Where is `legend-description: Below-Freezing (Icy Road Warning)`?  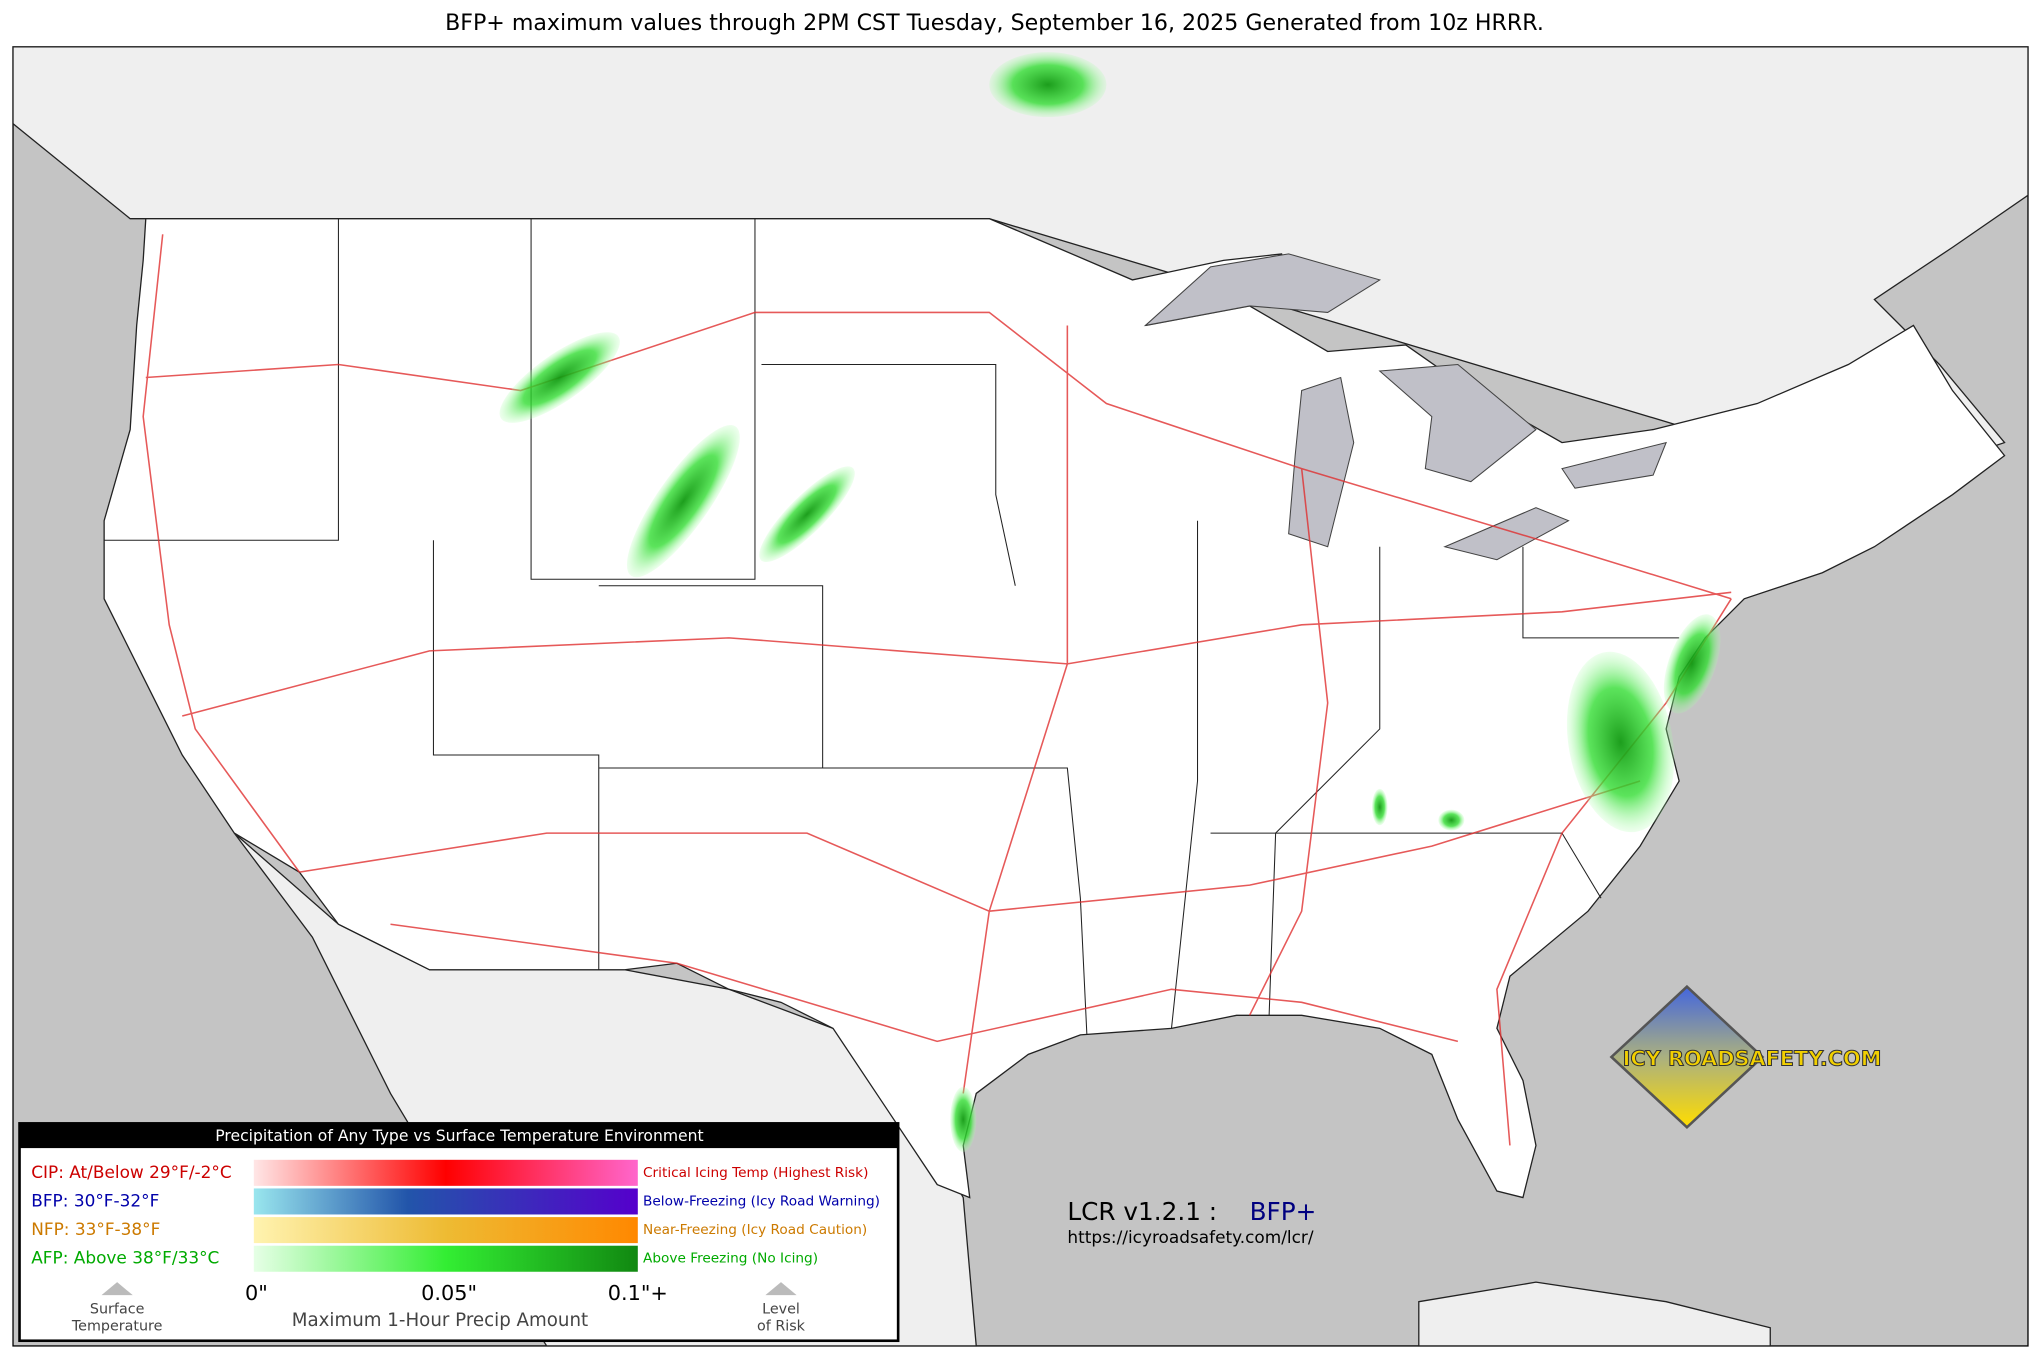 legend-description: Below-Freezing (Icy Road Warning) is located at coordinates (761, 1201).